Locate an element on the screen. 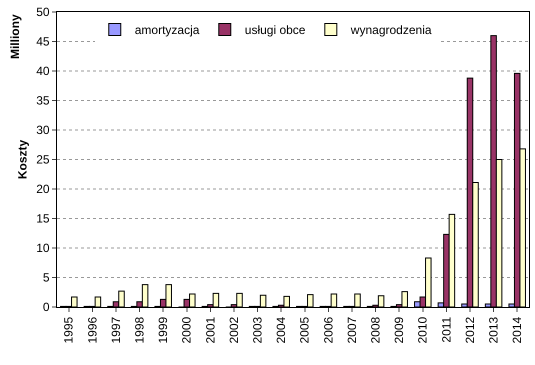 The width and height of the screenshot is (535, 365). x-tick-label: 2005 is located at coordinates (305, 330).